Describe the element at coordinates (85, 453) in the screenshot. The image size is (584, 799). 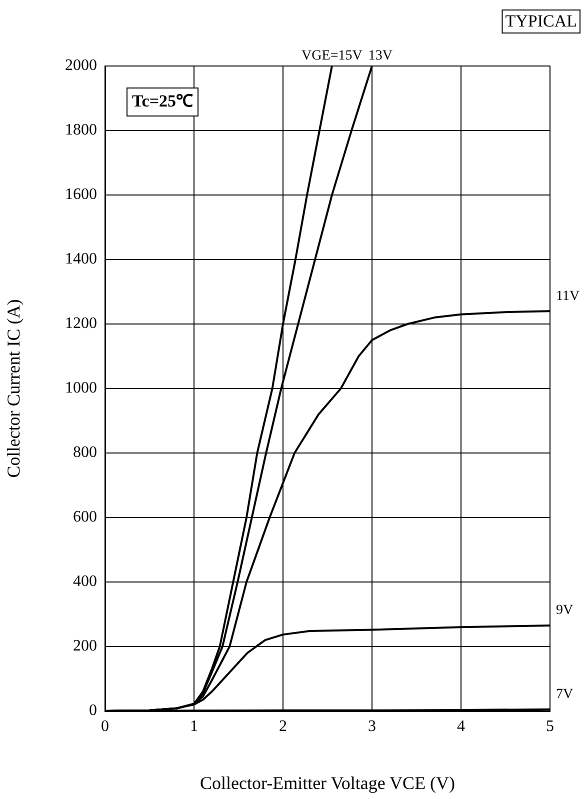
I see `y-tick-label: 800` at that location.